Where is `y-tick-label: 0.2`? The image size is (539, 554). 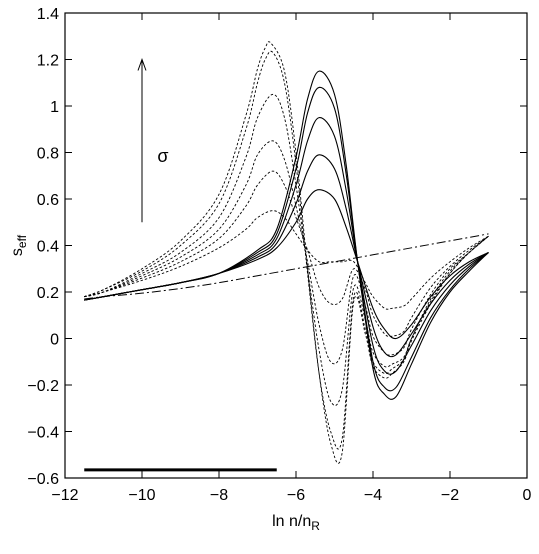 y-tick-label: 0.2 is located at coordinates (48, 293).